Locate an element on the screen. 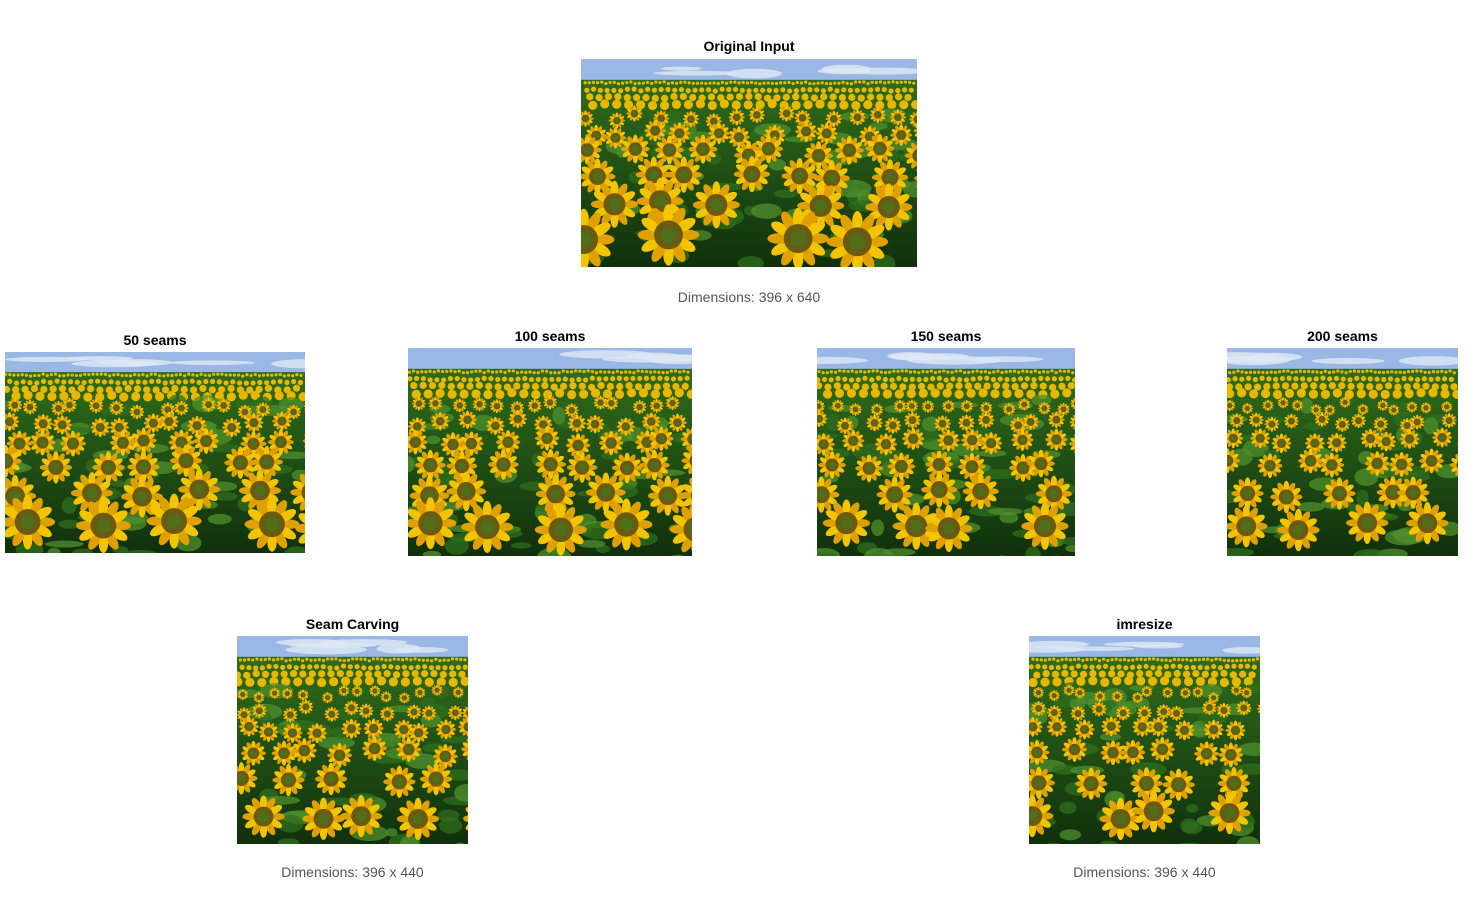 This screenshot has height=907, width=1467. panel-seams-200: 200 seams is located at coordinates (1342, 441).